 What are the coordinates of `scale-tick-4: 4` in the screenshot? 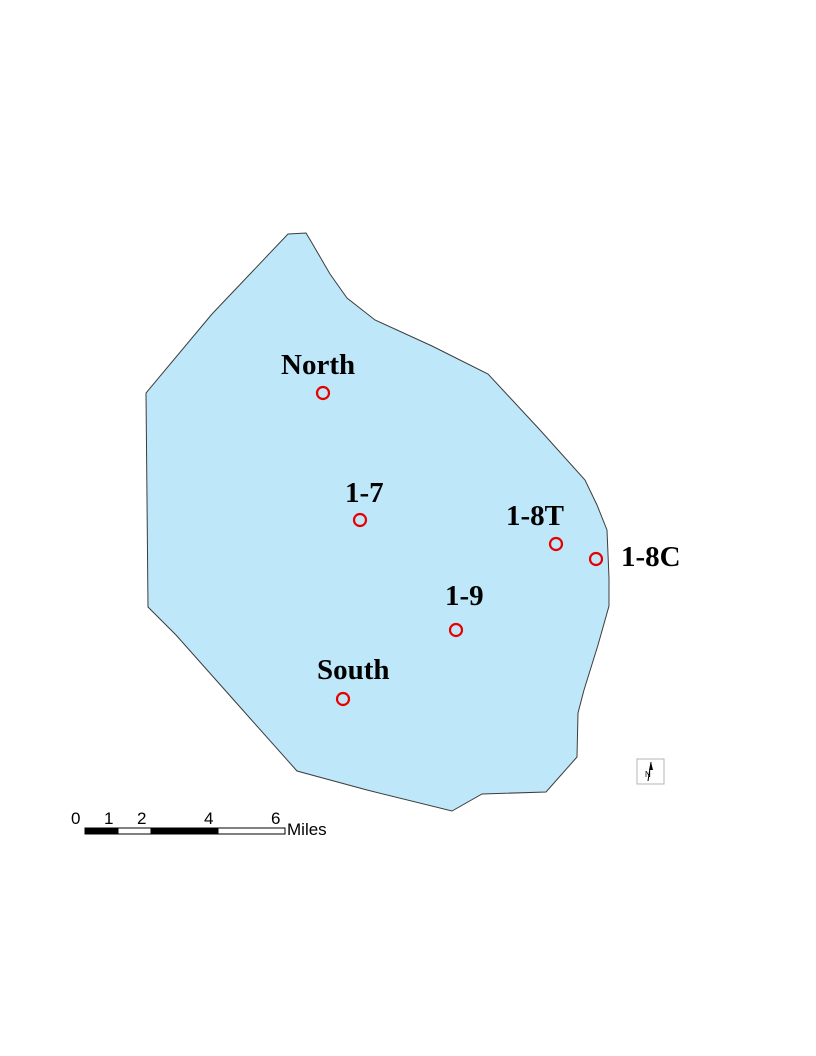 It's located at (208, 818).